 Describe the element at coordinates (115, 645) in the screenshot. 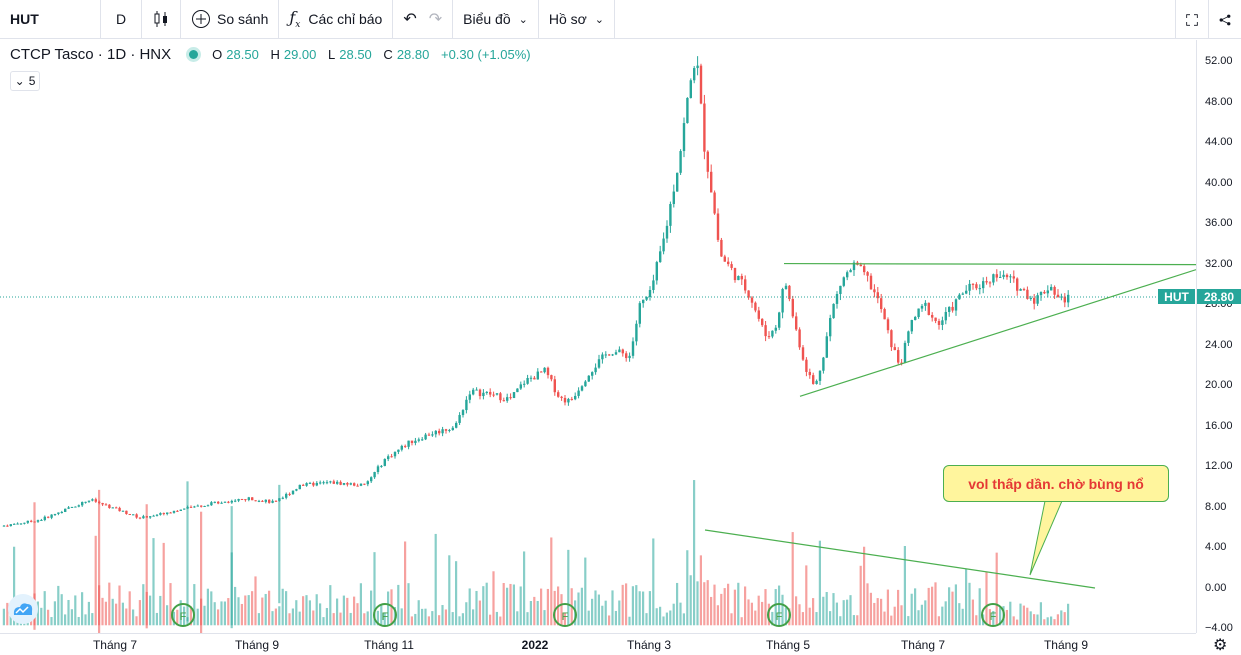

I see `time-tick-label: Tháng 7` at that location.